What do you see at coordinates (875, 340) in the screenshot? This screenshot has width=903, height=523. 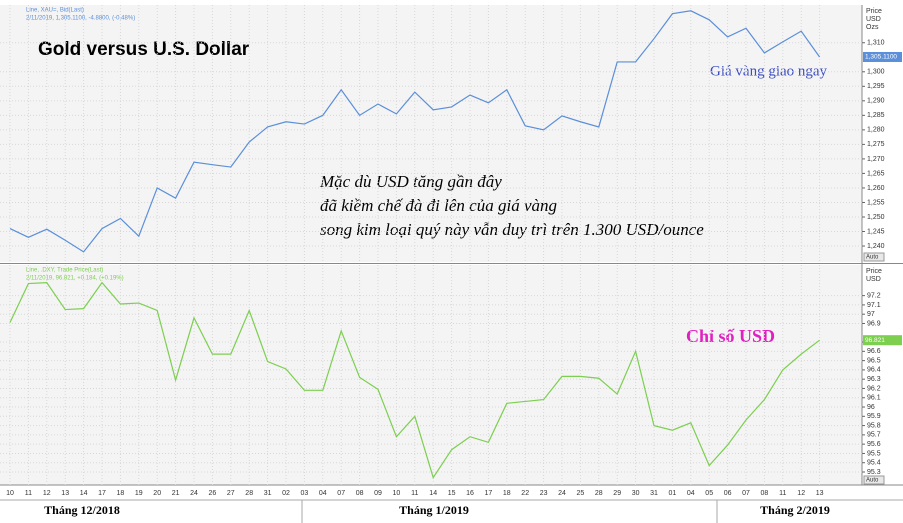 I see `last-value-label: 96.821` at bounding box center [875, 340].